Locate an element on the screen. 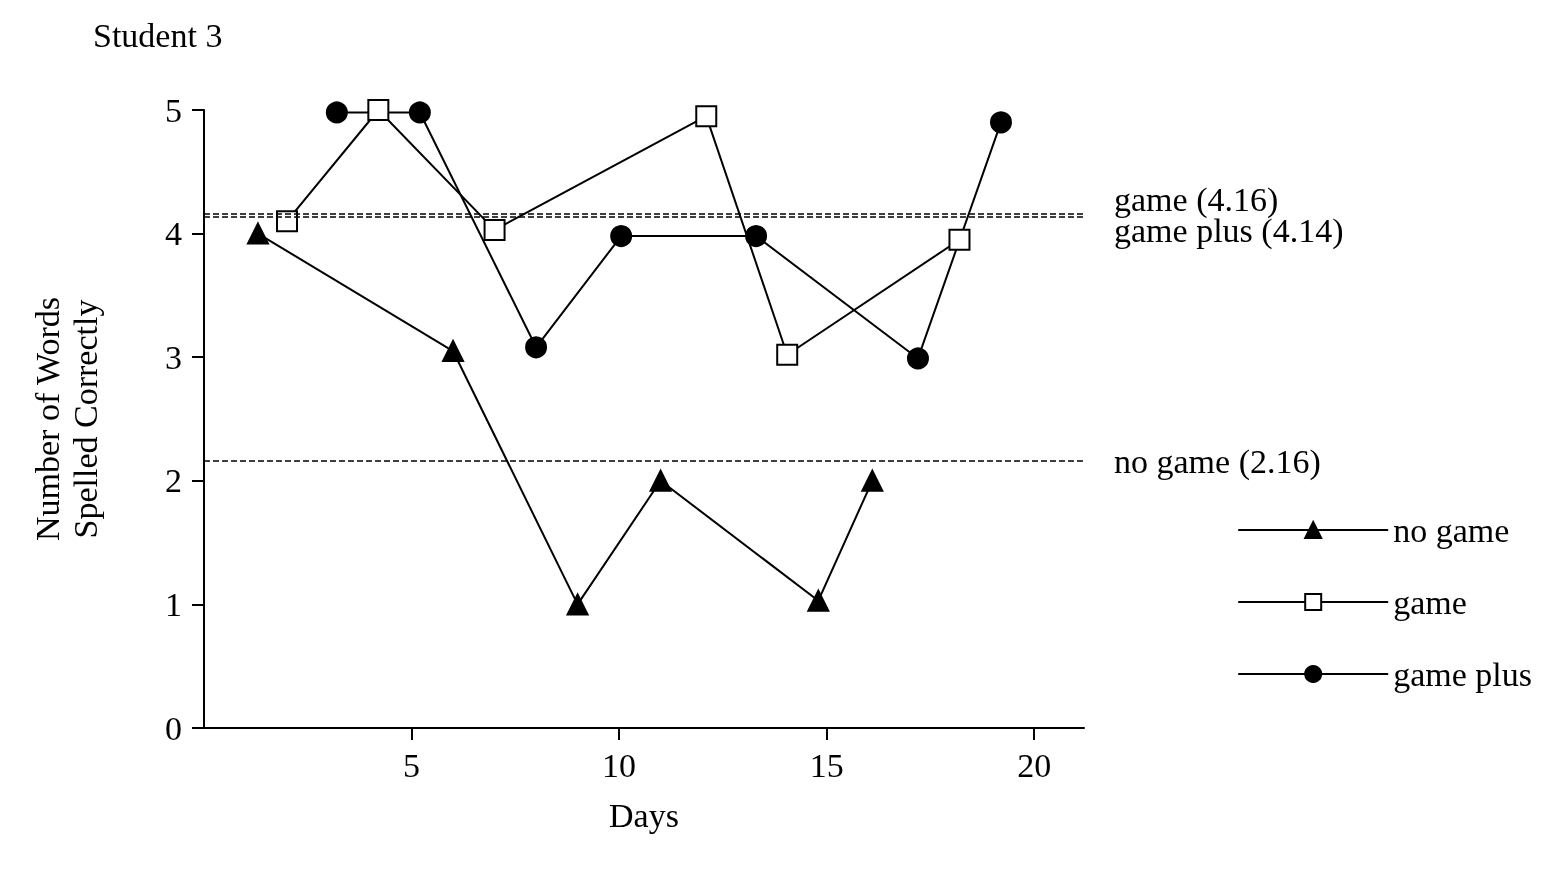  chart-title: Student 3 is located at coordinates (158, 35).